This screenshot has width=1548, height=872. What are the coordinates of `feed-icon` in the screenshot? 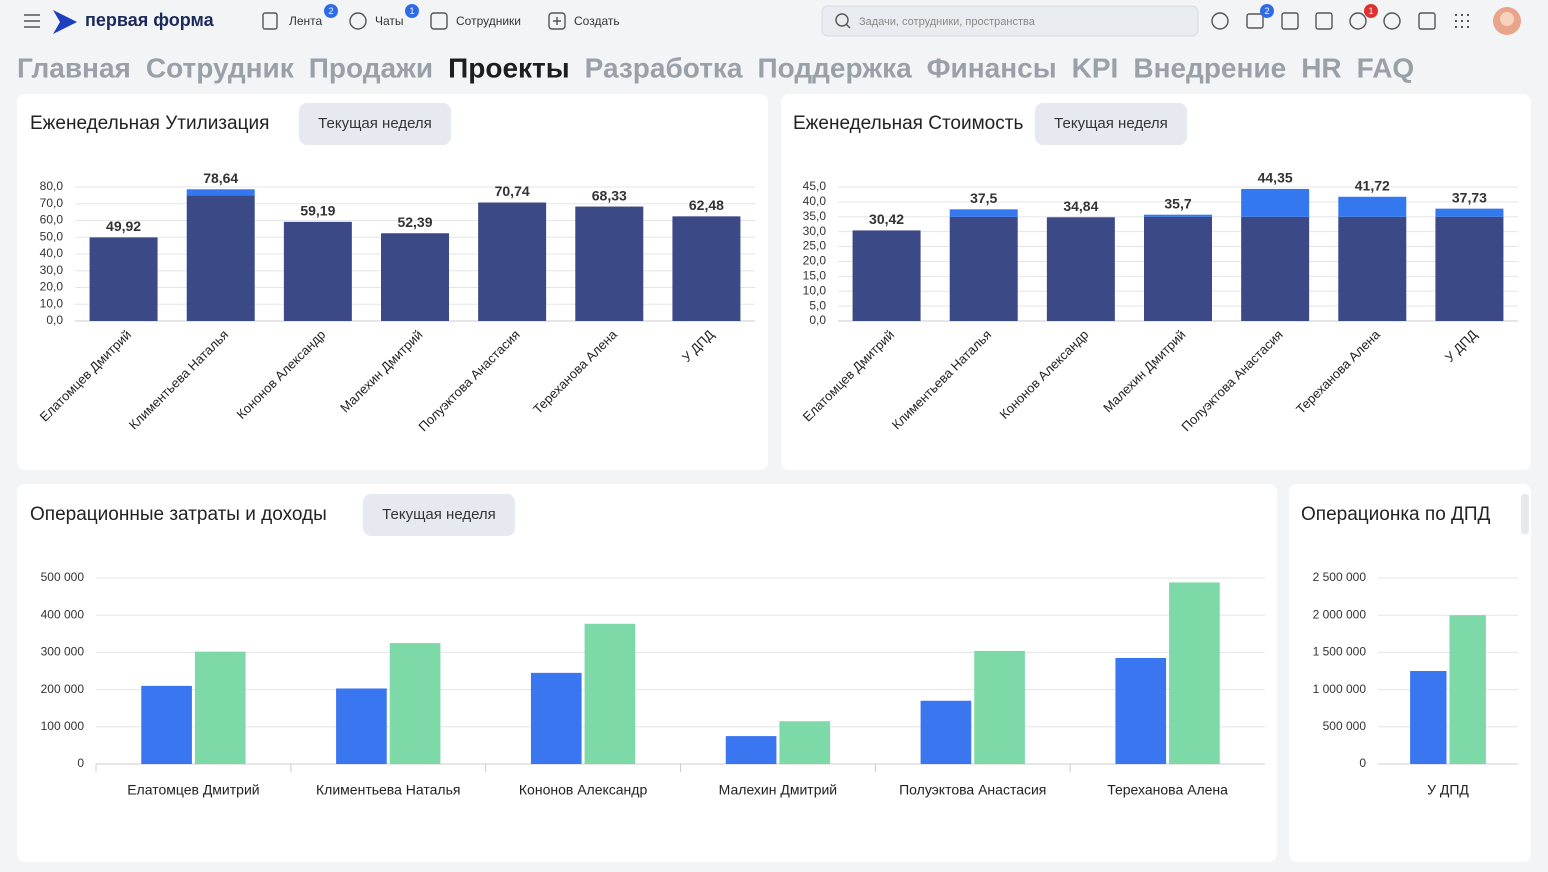 It's located at (270, 21).